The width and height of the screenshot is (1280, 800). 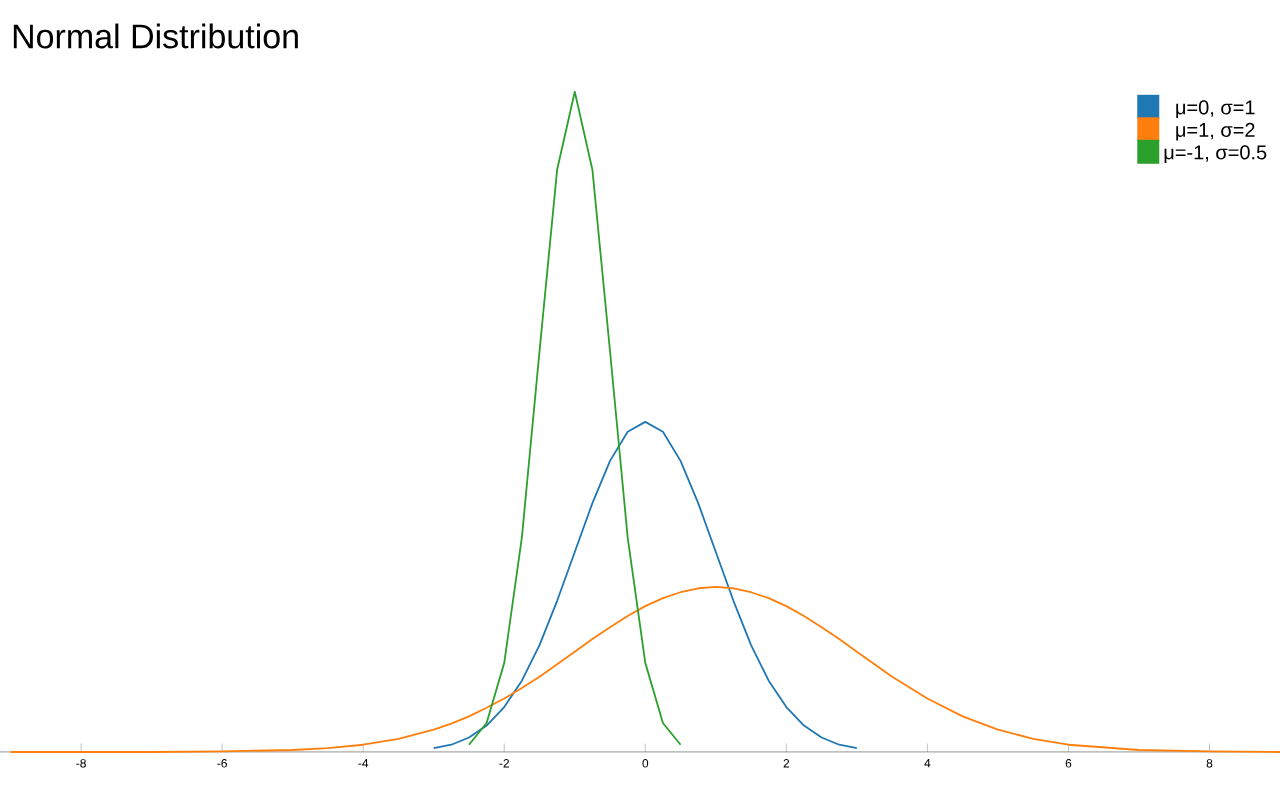 I want to click on legend-label: μ=1, σ=2, so click(x=1215, y=131).